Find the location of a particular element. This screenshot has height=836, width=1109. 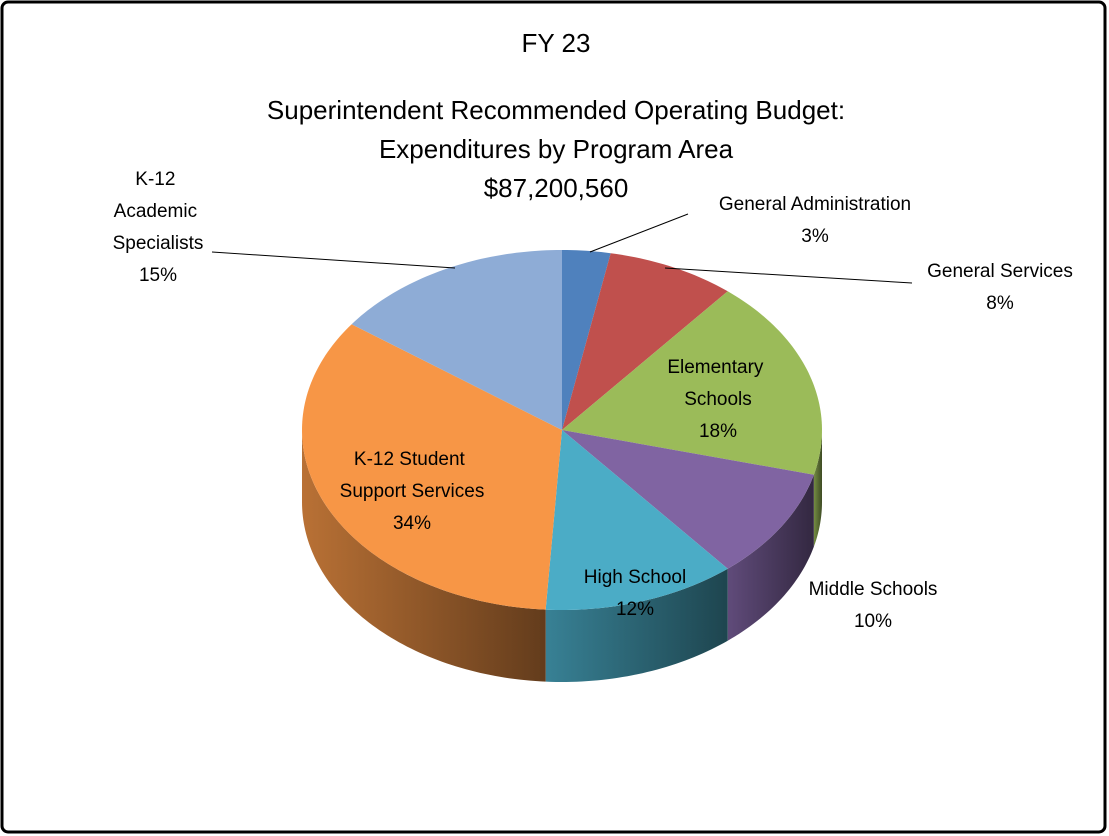

slice-label: General Administration is located at coordinates (815, 204).